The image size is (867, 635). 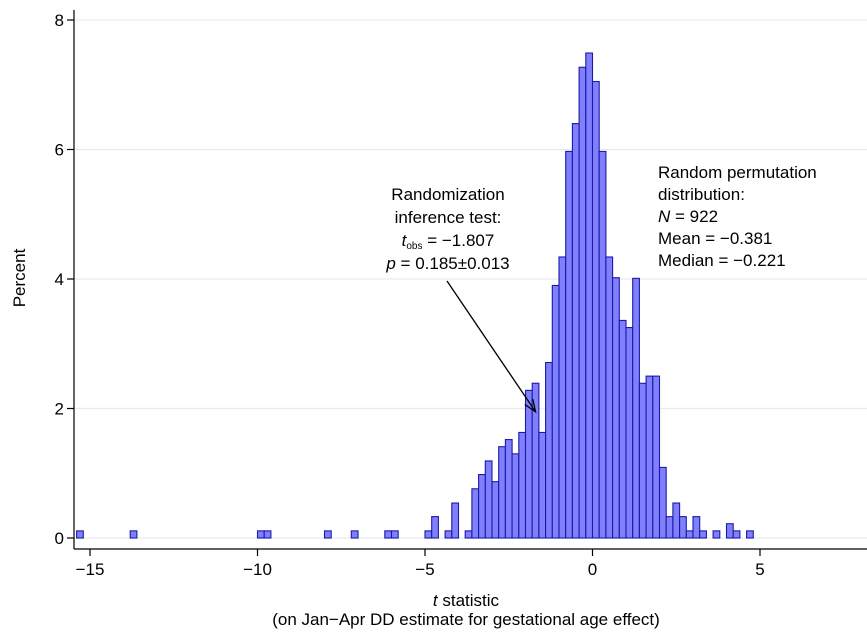 I want to click on x-axis-label: t statistic, so click(x=466, y=600).